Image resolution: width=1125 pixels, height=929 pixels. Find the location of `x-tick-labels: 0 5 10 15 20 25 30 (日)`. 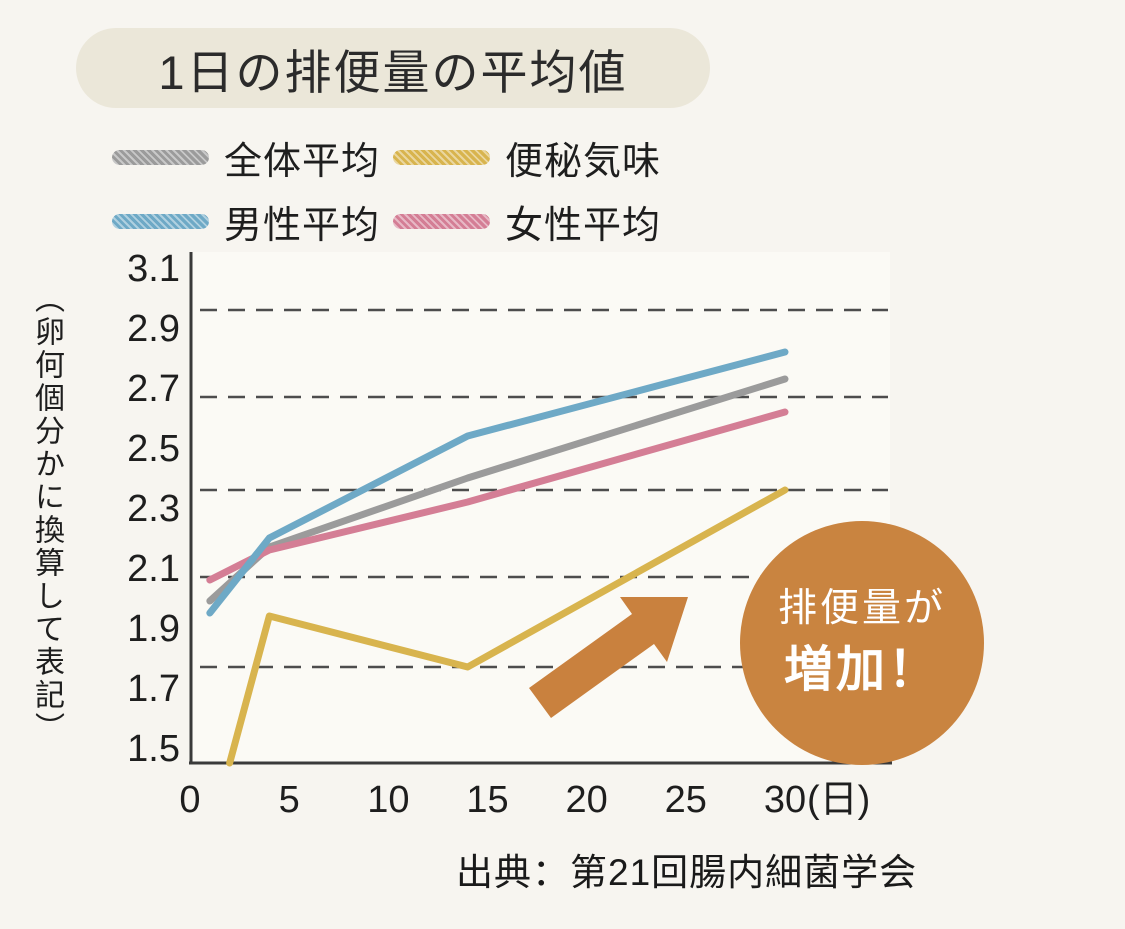

x-tick-labels: 0 5 10 15 20 25 30 (日) is located at coordinates (524, 800).